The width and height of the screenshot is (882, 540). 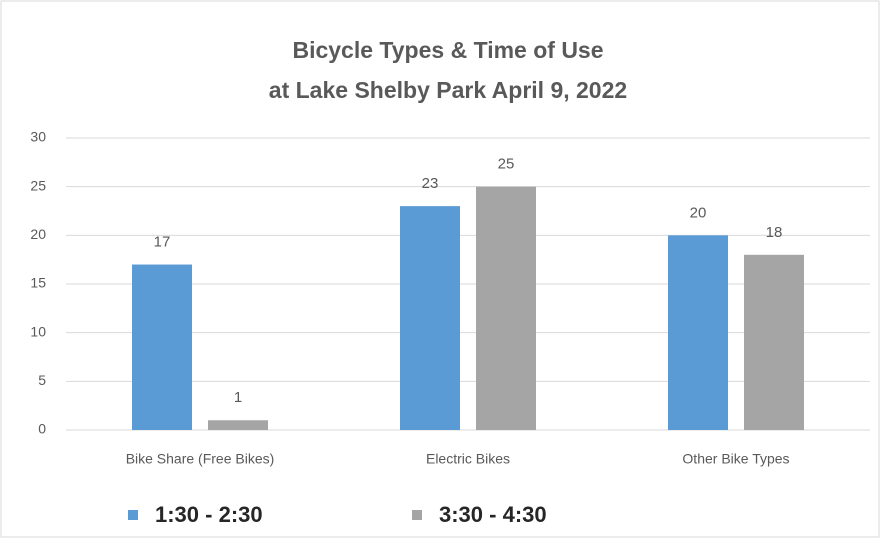 I want to click on x-tick-label: Bike Share (Free Bikes), so click(x=200, y=459).